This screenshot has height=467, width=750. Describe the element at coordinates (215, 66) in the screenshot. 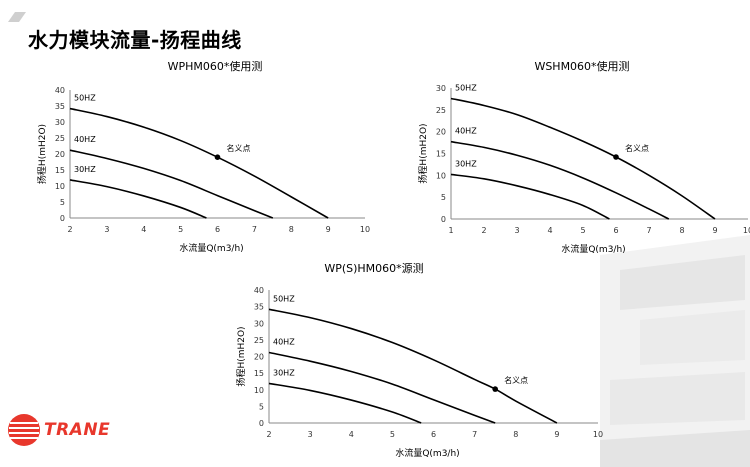

I see `chart-title: WPHM060*使用测` at that location.